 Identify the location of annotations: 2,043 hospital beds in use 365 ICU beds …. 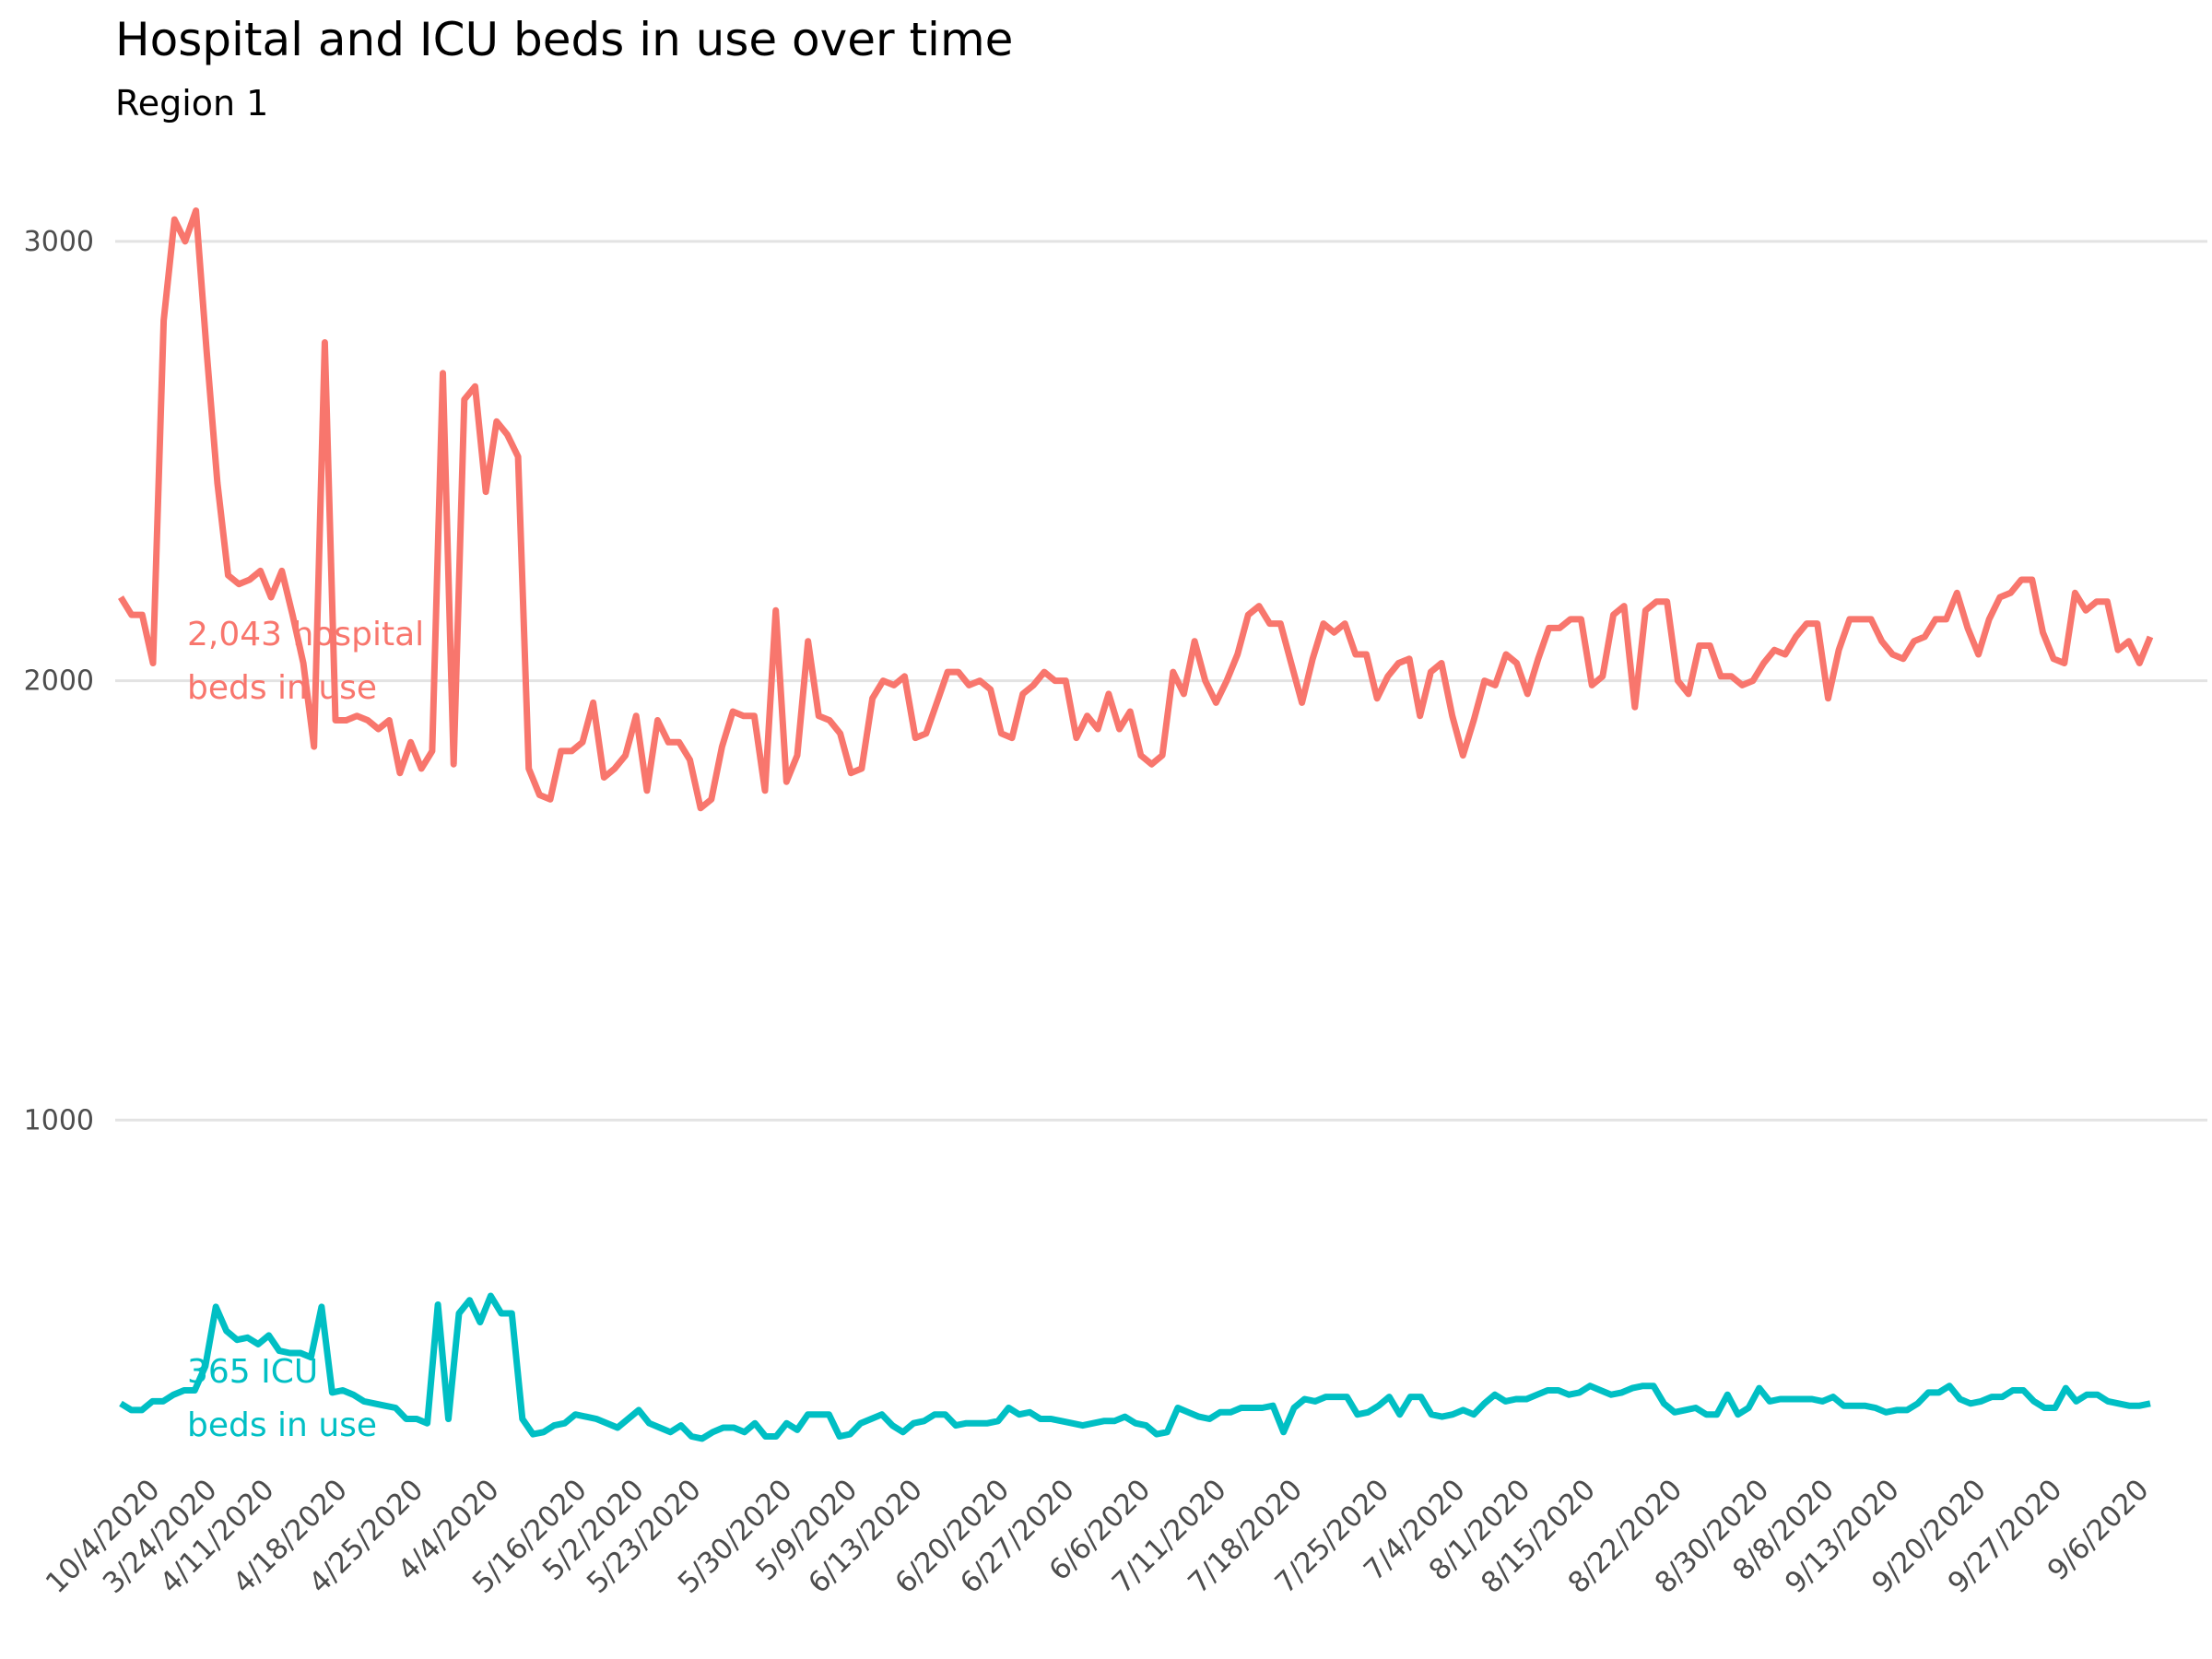
(311, 1030).